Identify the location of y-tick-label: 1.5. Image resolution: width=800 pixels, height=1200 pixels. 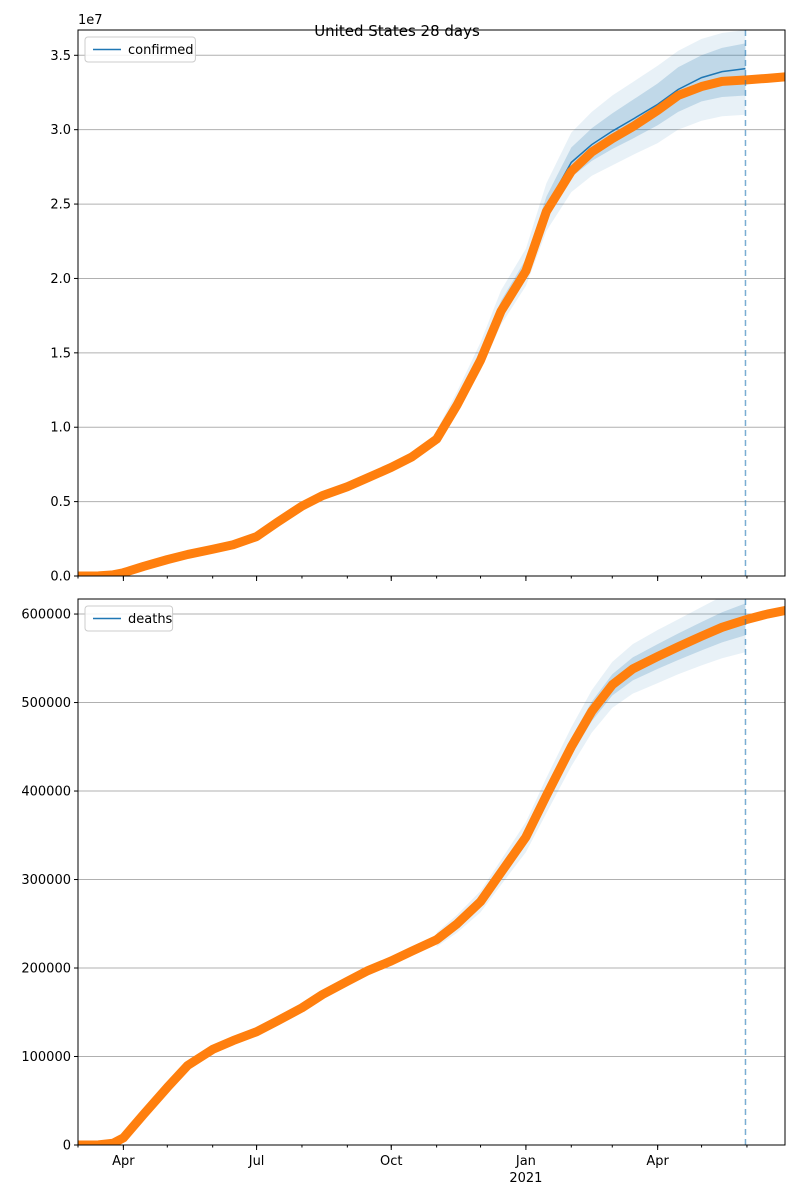
(60, 353).